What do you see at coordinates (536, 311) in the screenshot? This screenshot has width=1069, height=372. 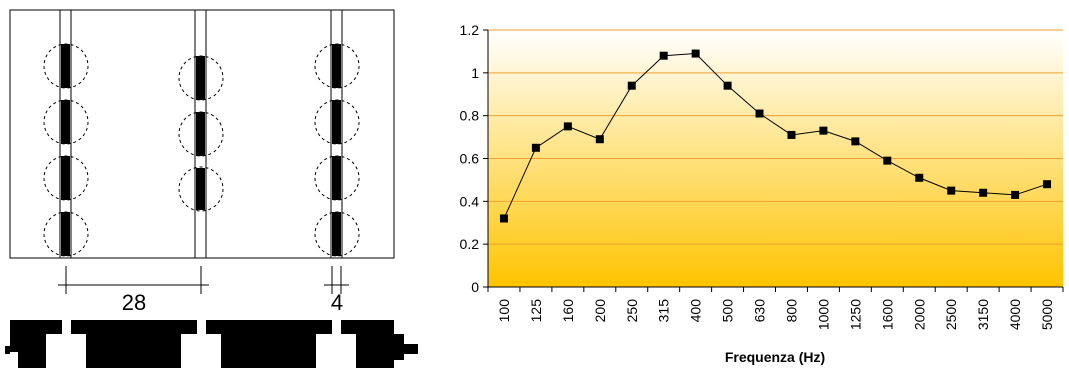 I see `x-tick-label: 125` at bounding box center [536, 311].